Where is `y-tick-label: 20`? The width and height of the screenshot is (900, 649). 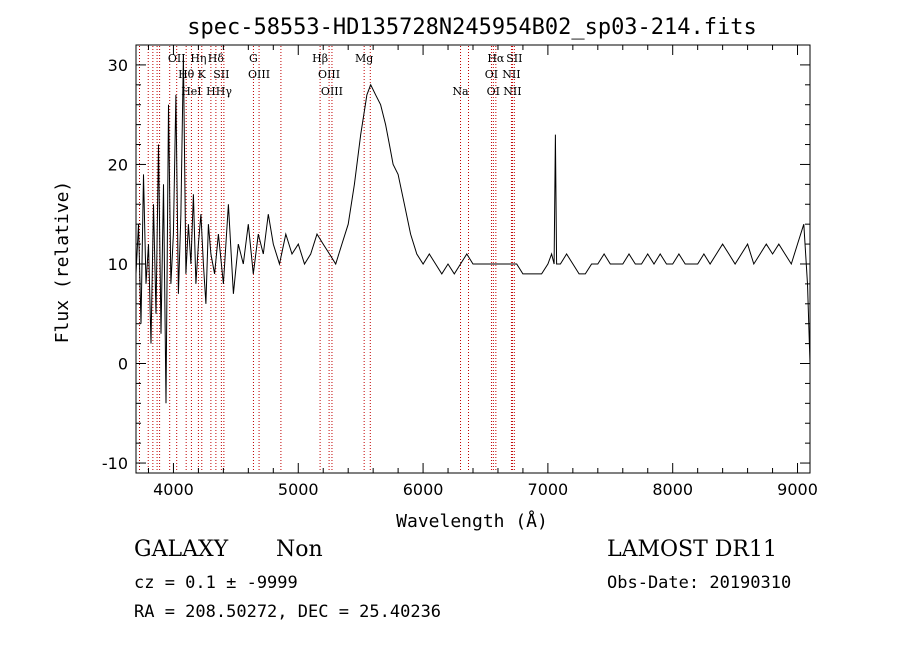 y-tick-label: 20 is located at coordinates (118, 164).